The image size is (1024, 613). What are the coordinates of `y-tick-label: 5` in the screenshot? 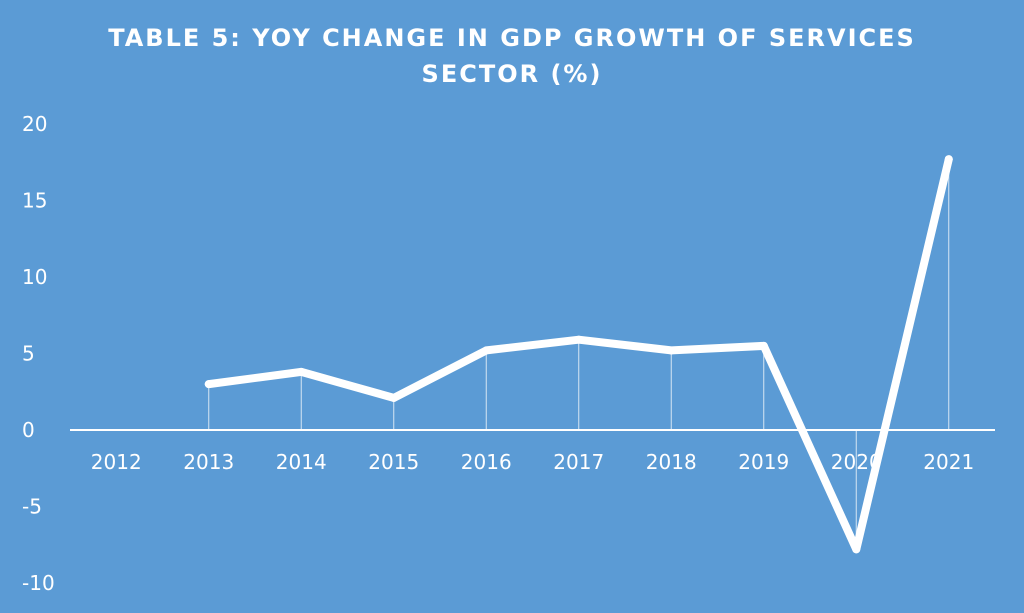 It's located at (28, 354).